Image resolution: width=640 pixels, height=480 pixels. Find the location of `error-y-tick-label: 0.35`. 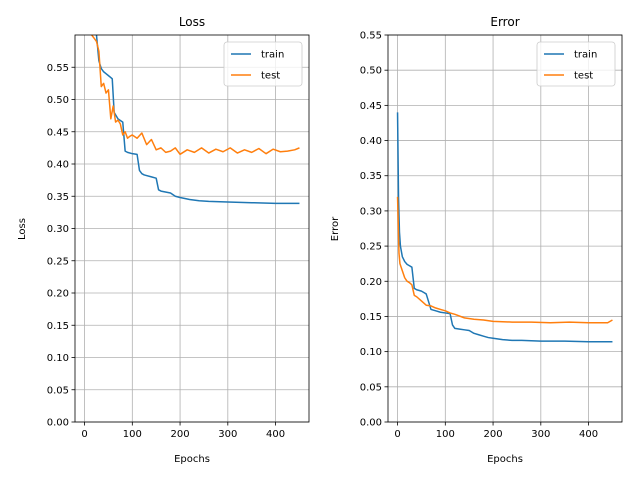

error-y-tick-label: 0.35 is located at coordinates (371, 176).